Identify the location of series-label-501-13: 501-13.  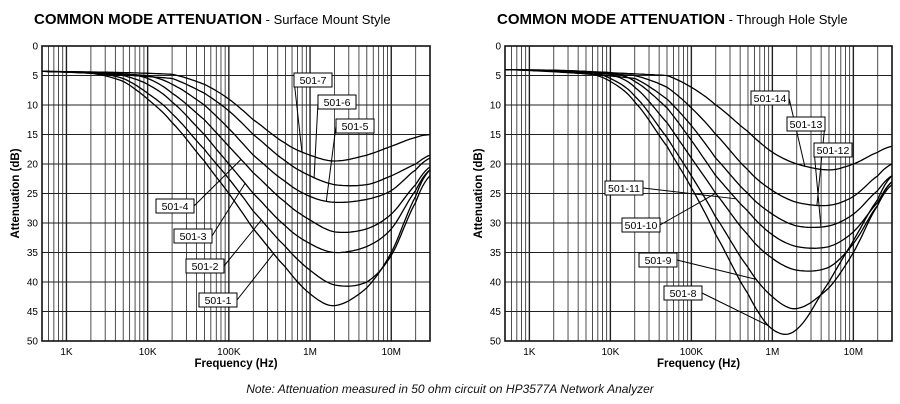
(806, 125).